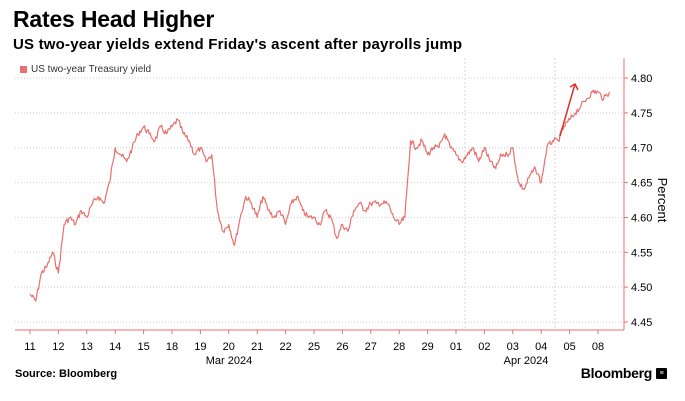  I want to click on annotation-arrow-head, so click(574, 86).